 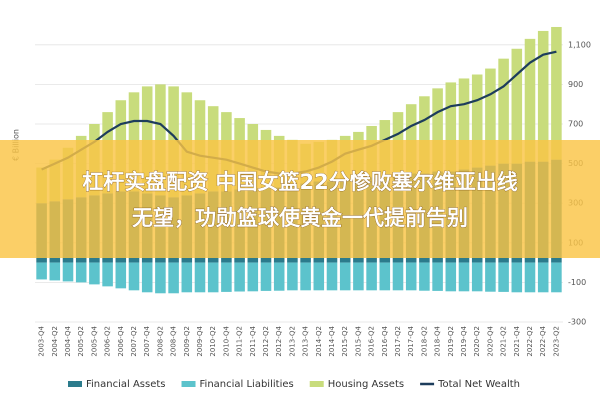 I want to click on x-tick-label: 2006-Q2, so click(x=108, y=341).